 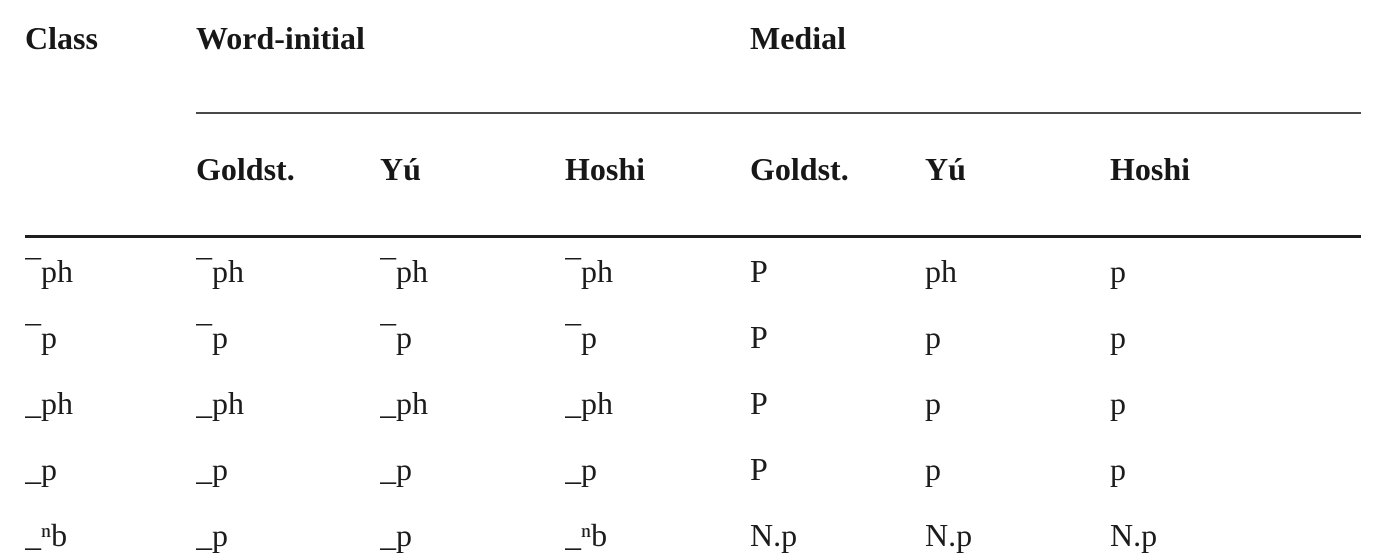 What do you see at coordinates (41, 336) in the screenshot?
I see `row-class-label: ¯p` at bounding box center [41, 336].